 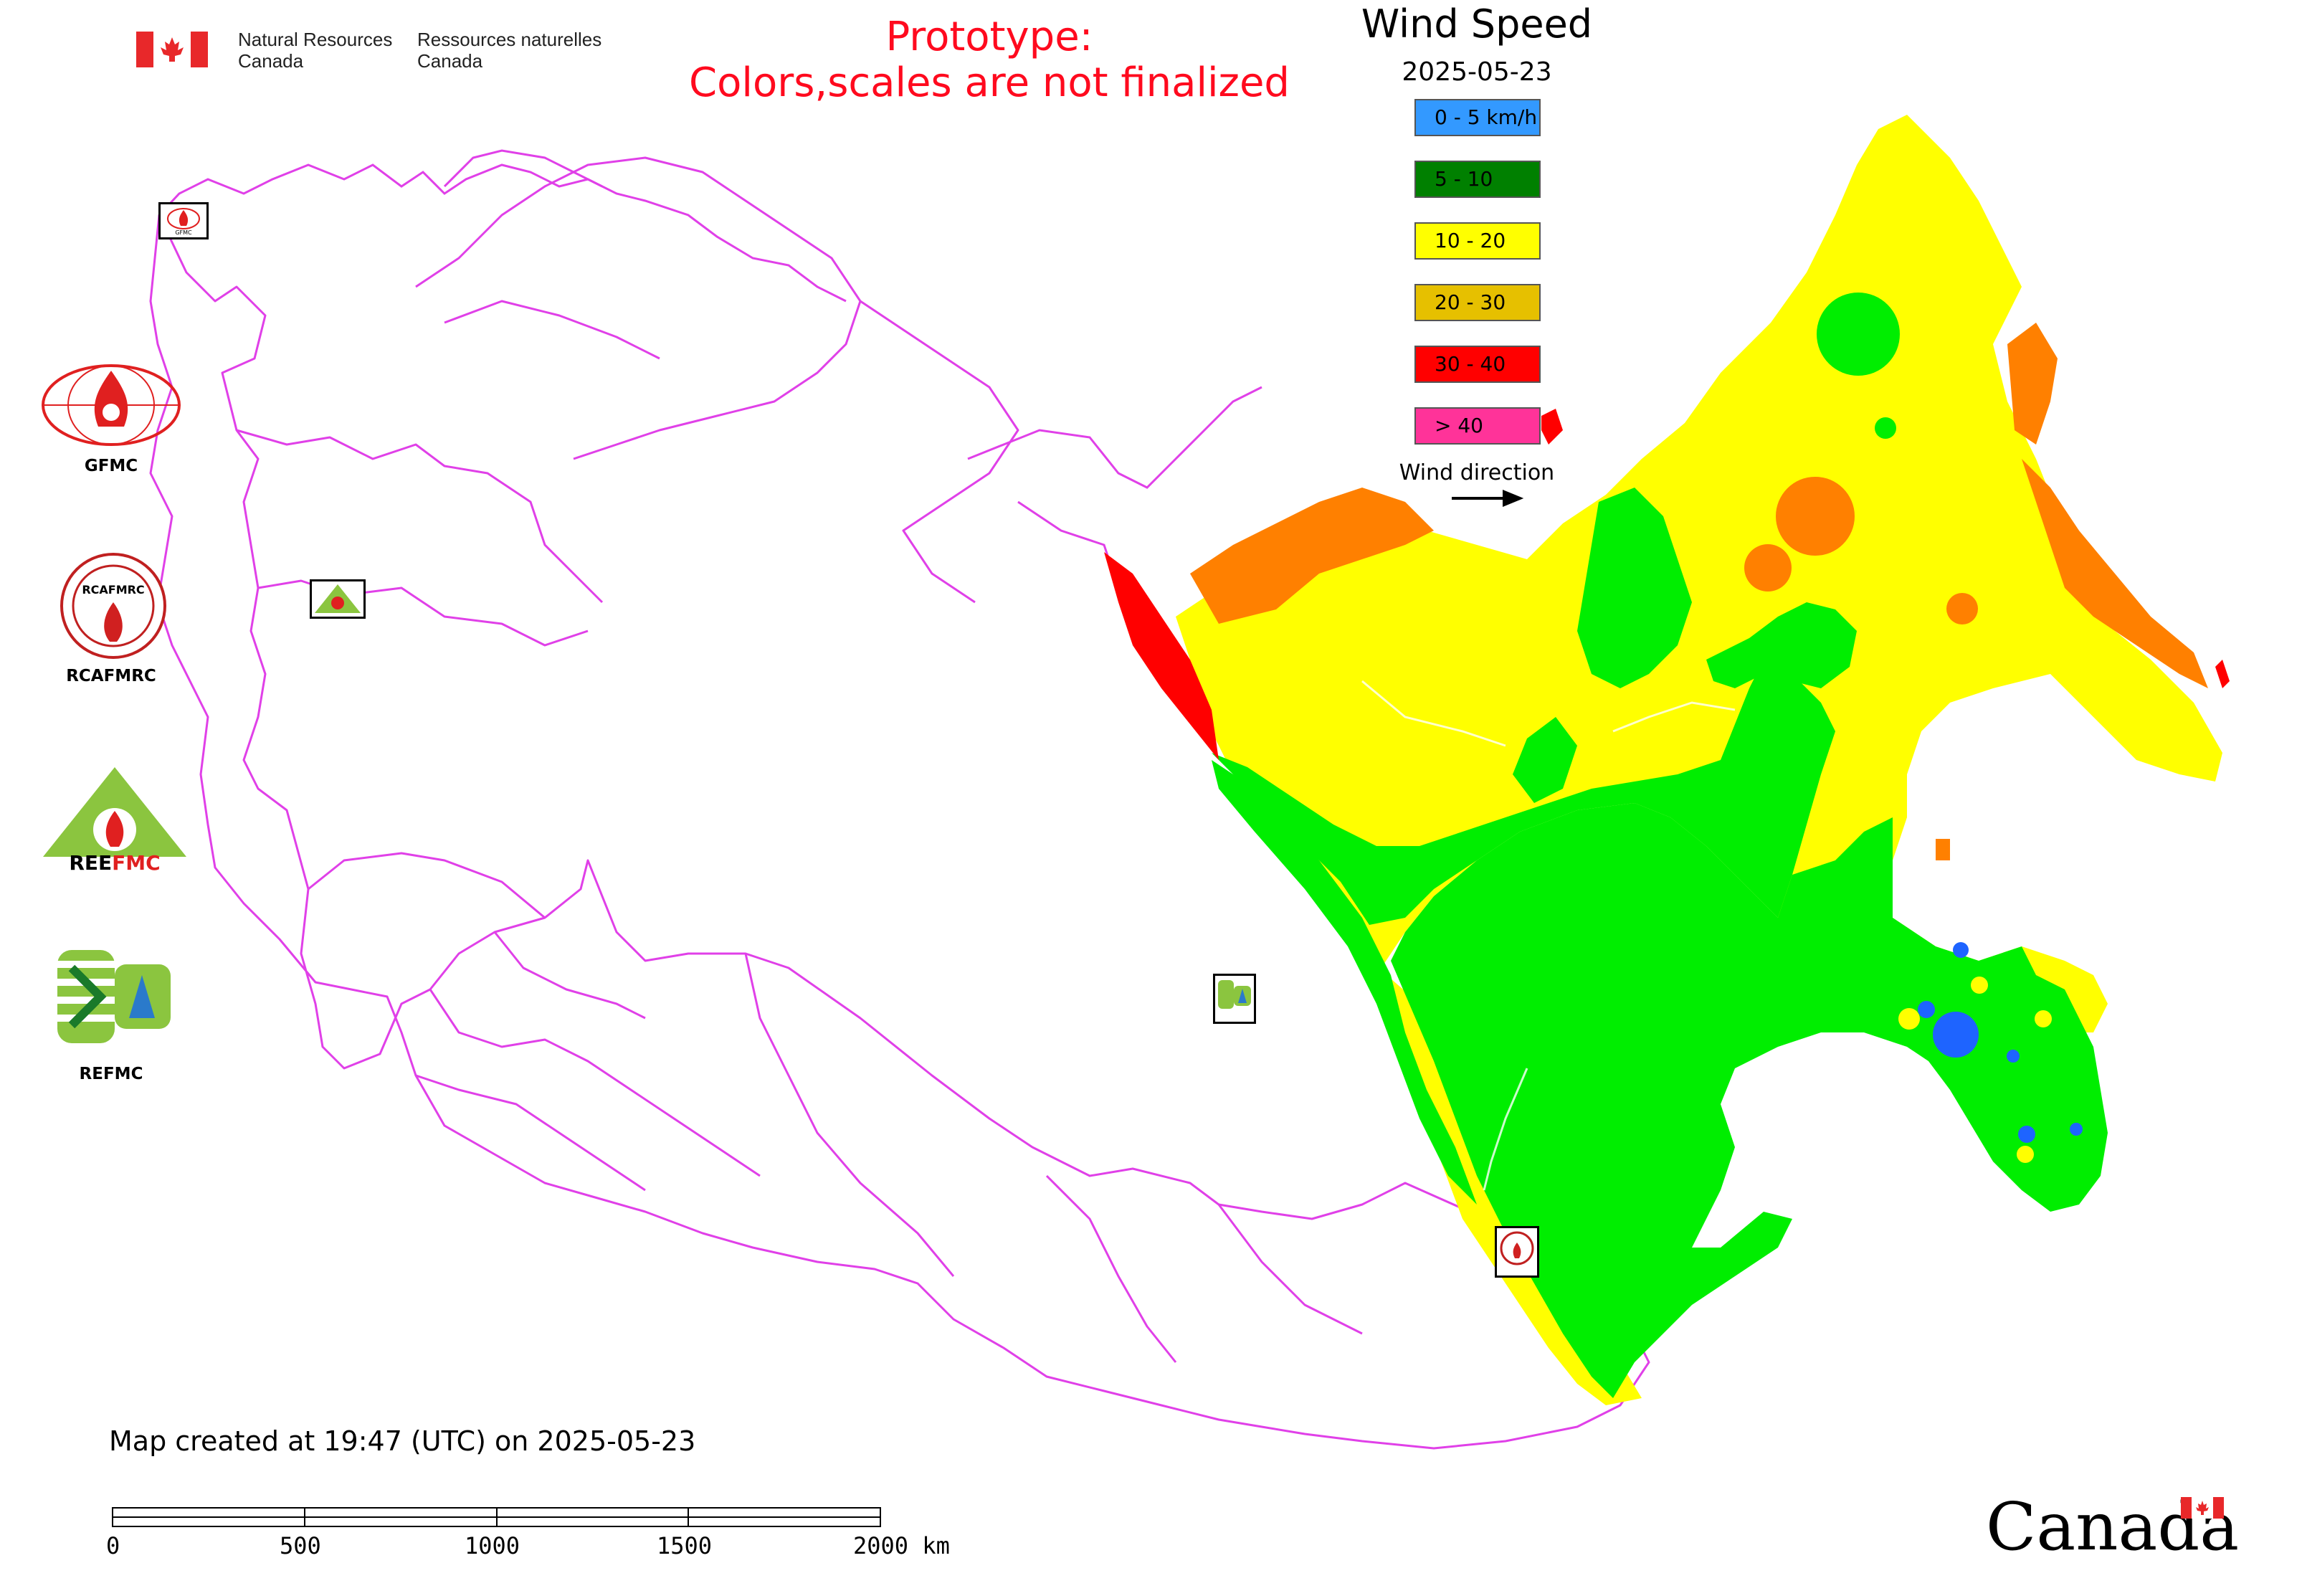 I want to click on org-label-gfmc: GFMC, so click(x=111, y=466).